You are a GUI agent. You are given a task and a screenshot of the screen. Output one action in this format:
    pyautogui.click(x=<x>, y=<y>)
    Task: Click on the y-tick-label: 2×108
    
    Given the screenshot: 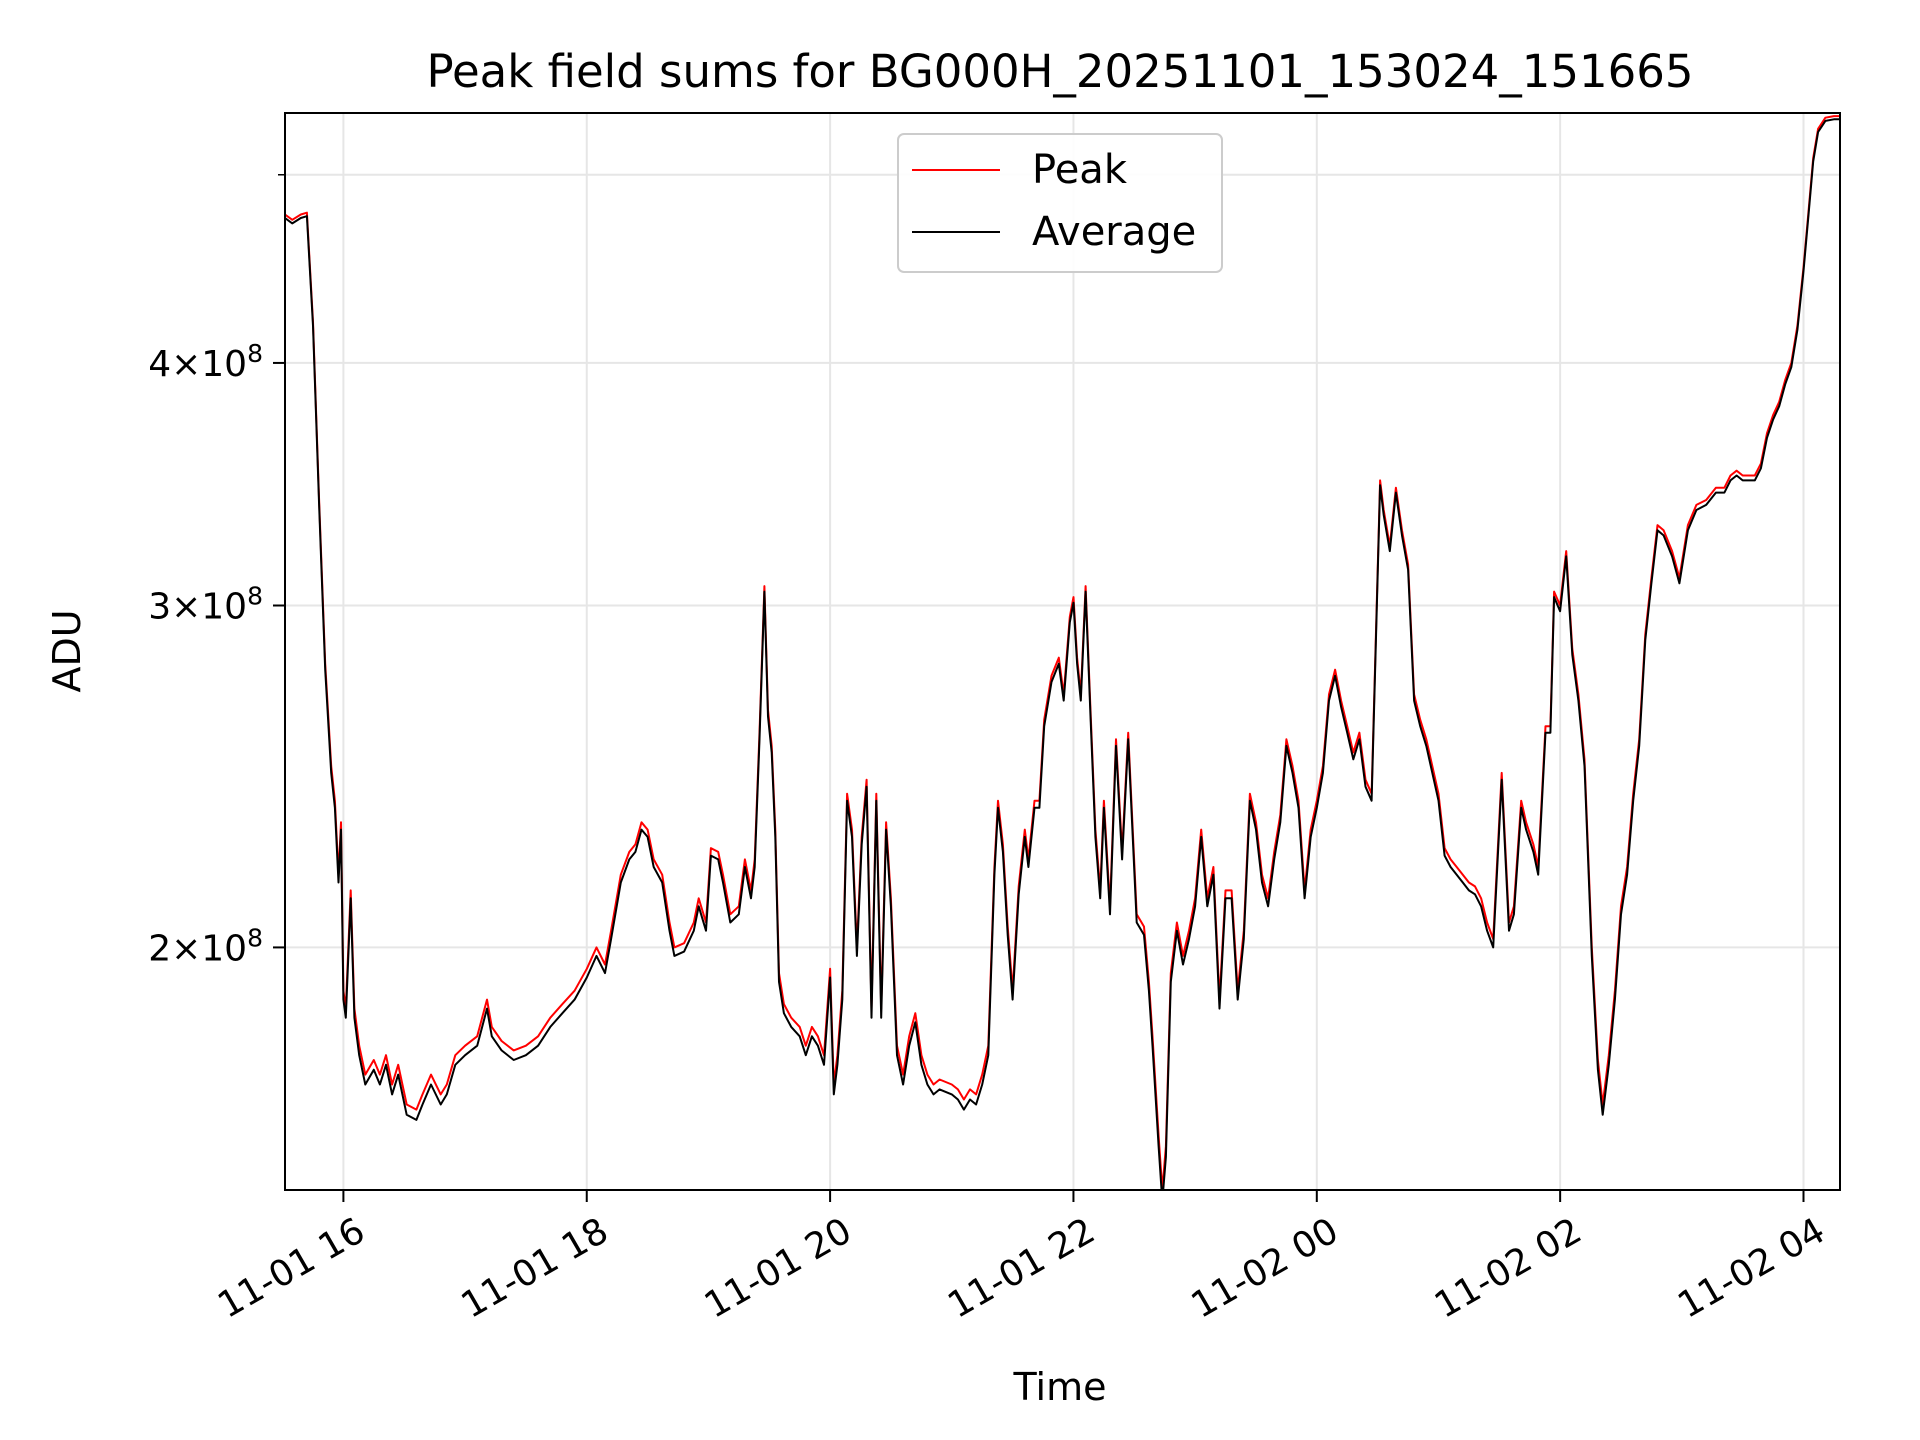 What is the action you would take?
    pyautogui.click(x=205, y=946)
    